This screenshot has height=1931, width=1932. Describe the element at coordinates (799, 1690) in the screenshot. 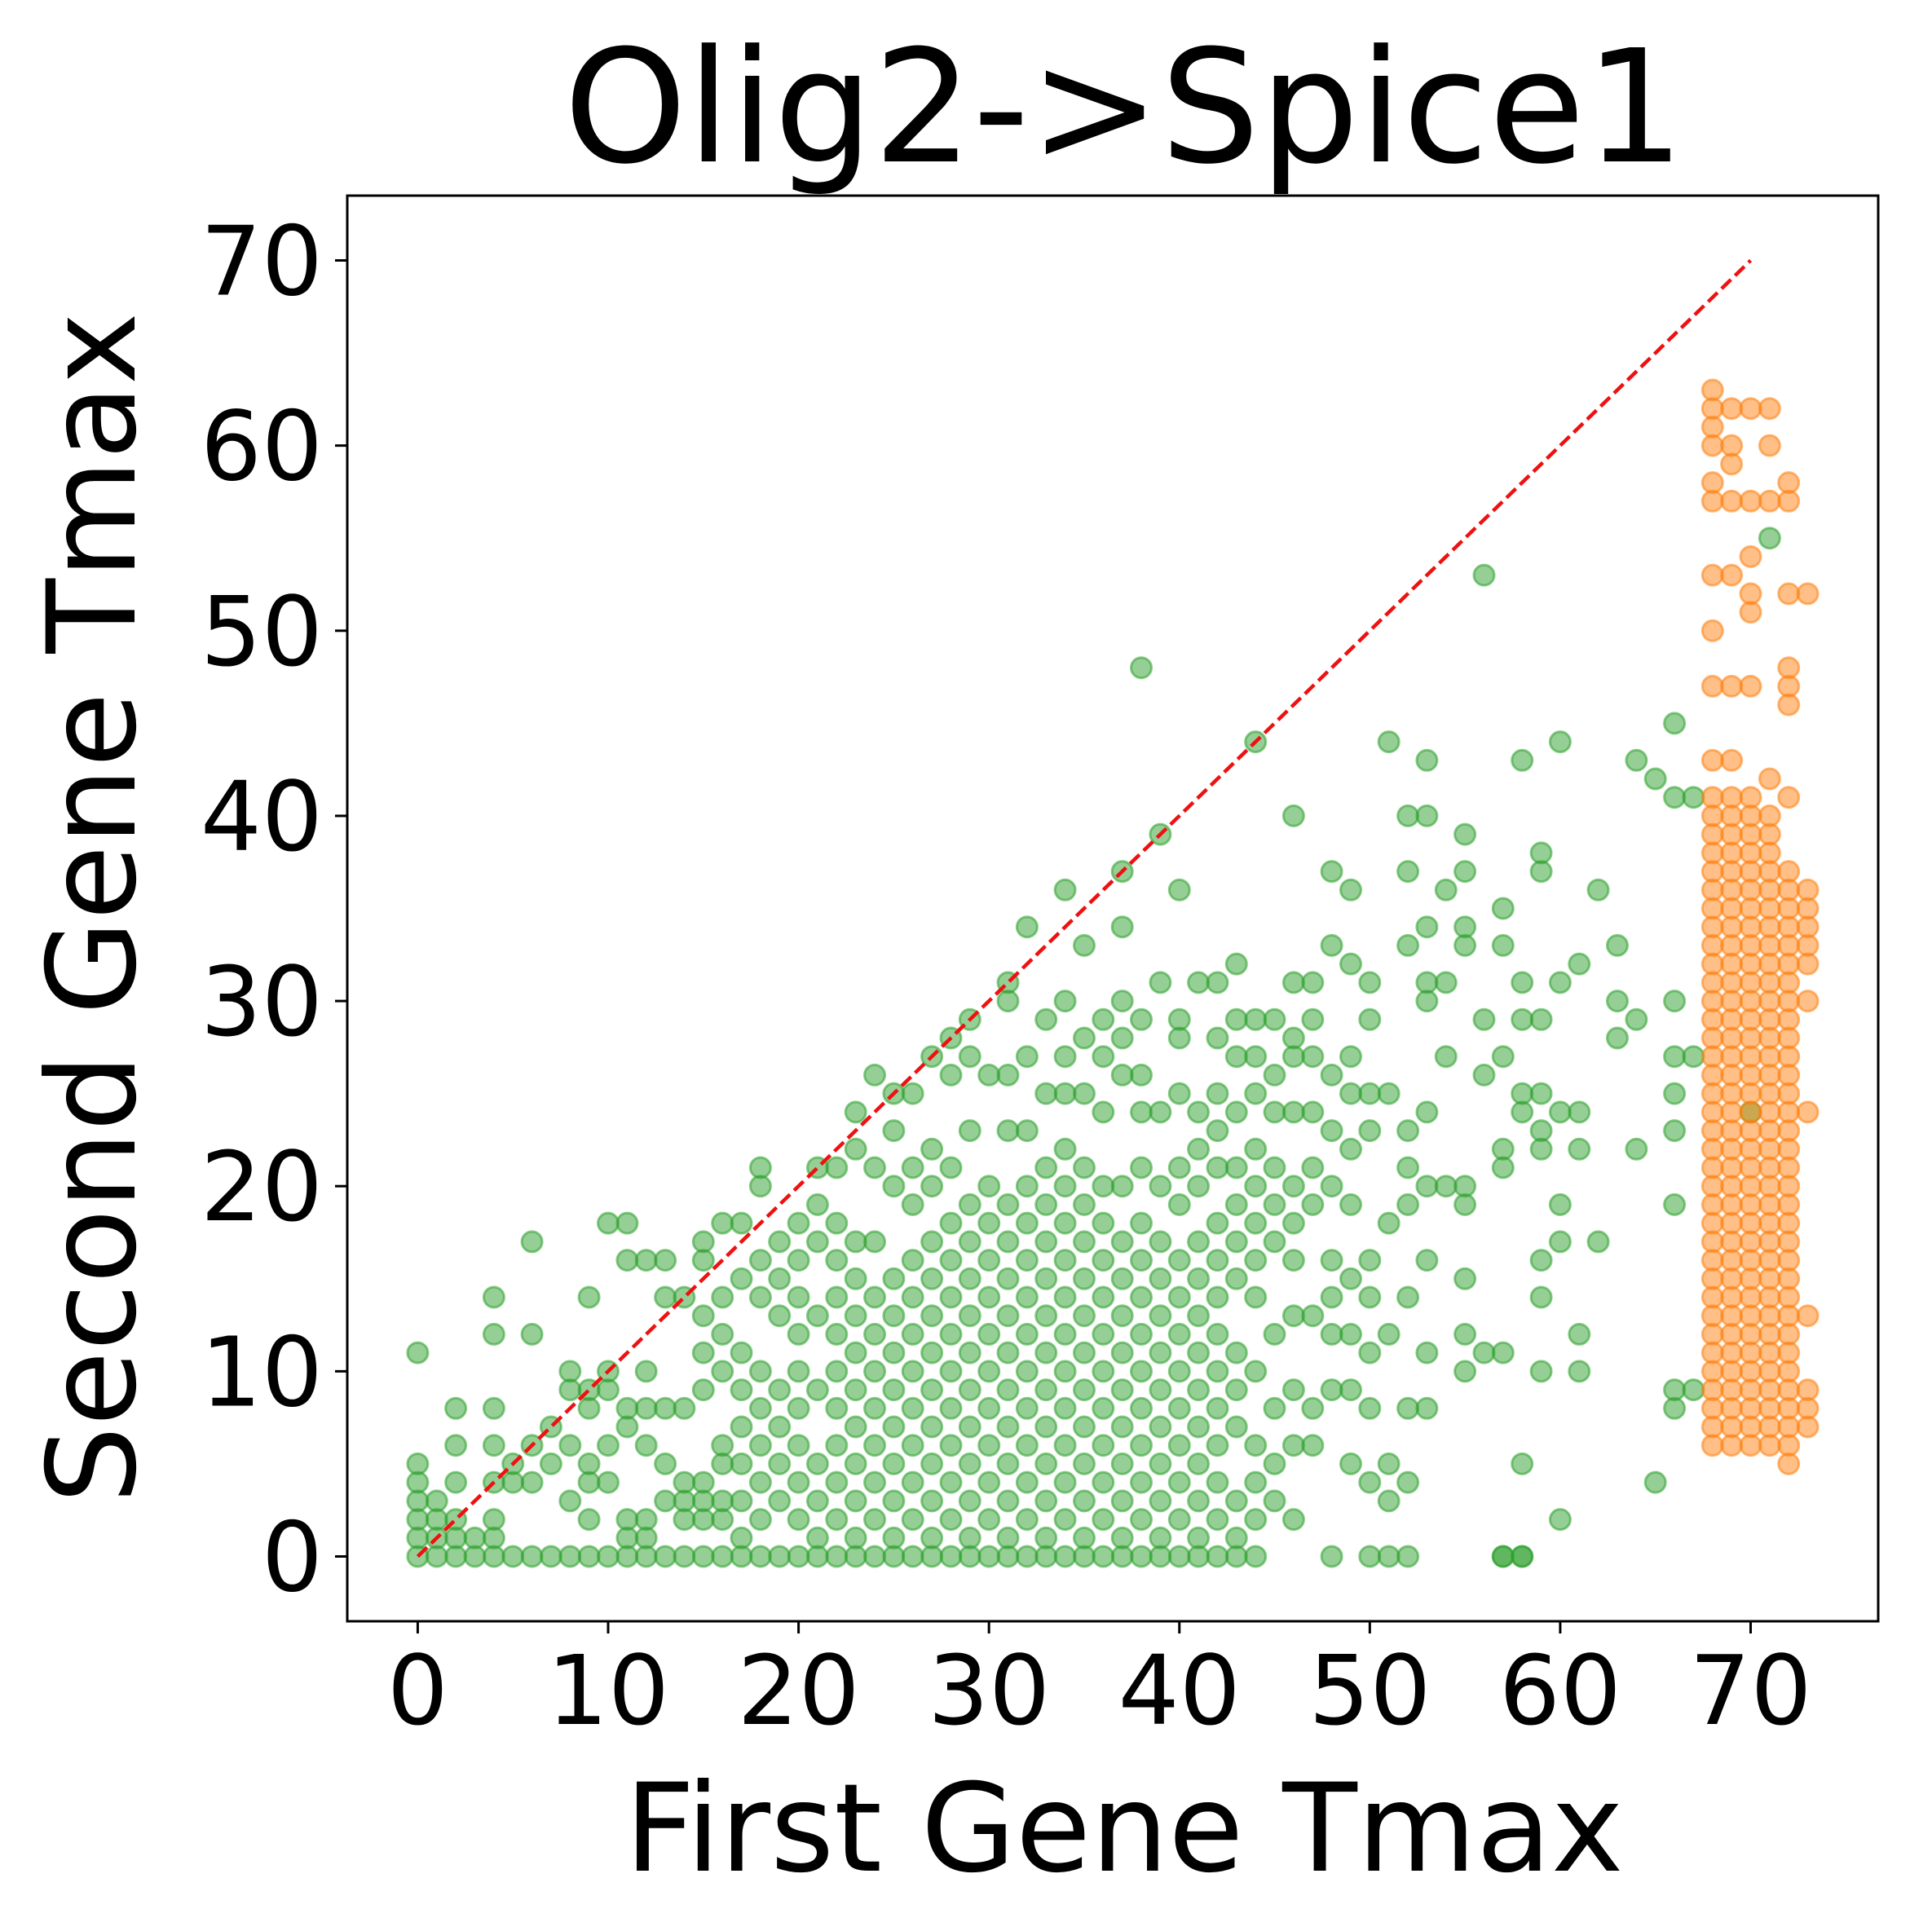

I see `x-tick-label-2: 20` at that location.